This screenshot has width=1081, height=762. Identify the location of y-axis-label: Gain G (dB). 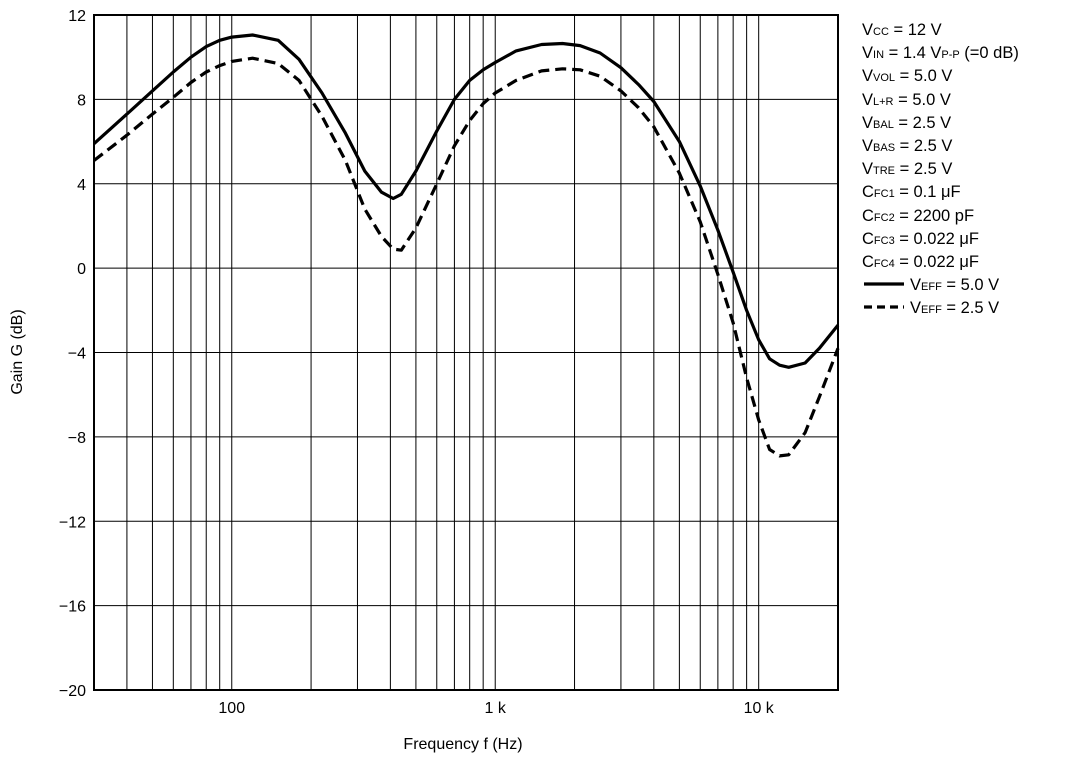
(17, 351).